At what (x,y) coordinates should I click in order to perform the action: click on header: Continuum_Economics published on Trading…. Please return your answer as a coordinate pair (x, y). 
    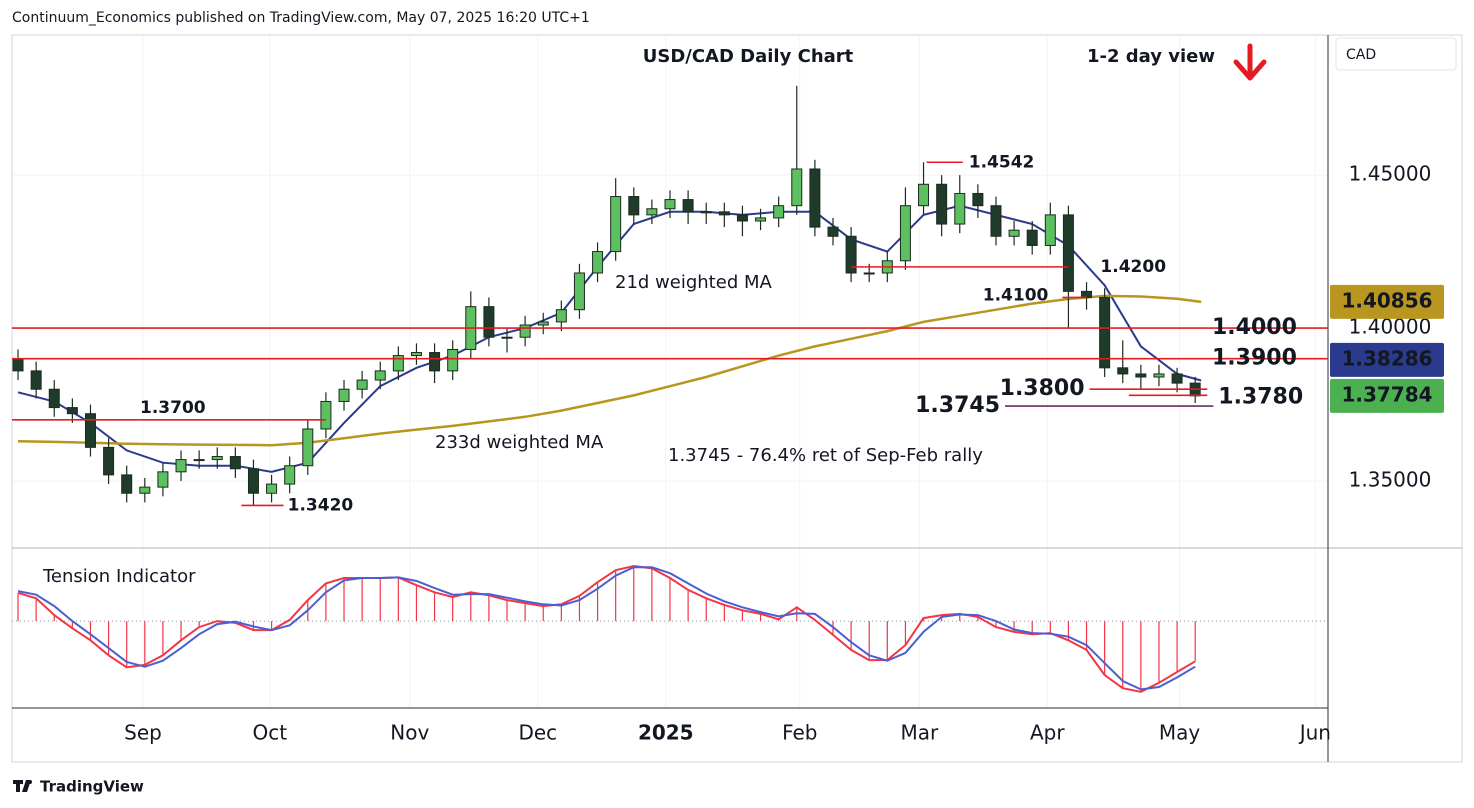
    Looking at the image, I should click on (301, 18).